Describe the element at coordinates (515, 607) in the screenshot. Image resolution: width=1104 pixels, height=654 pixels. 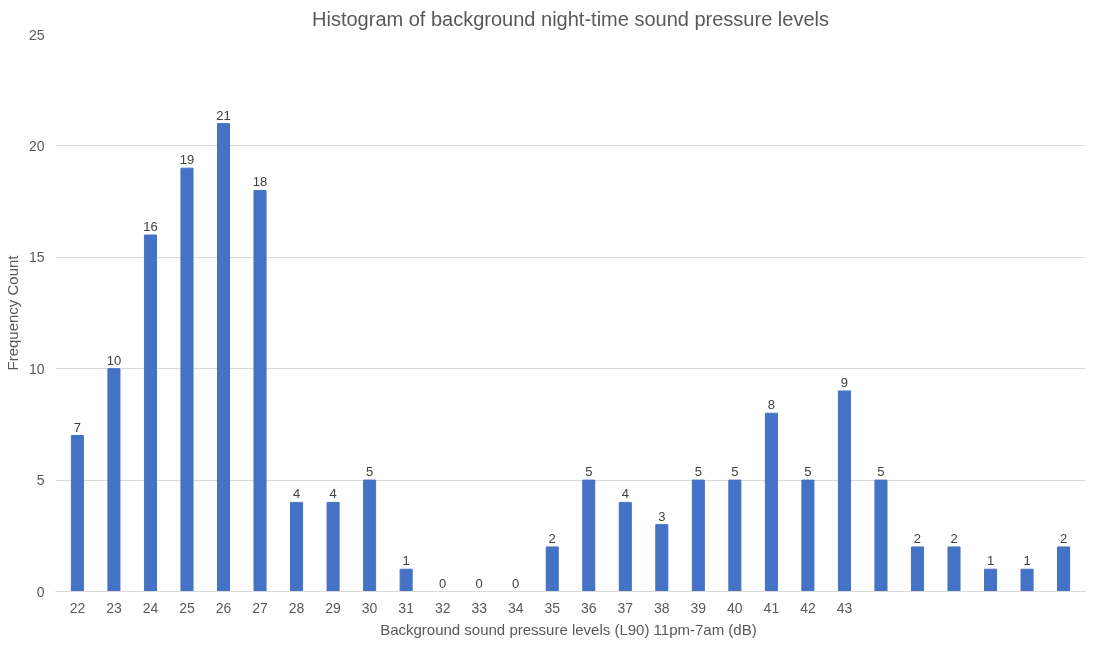
I see `x-tick-label: 34` at that location.